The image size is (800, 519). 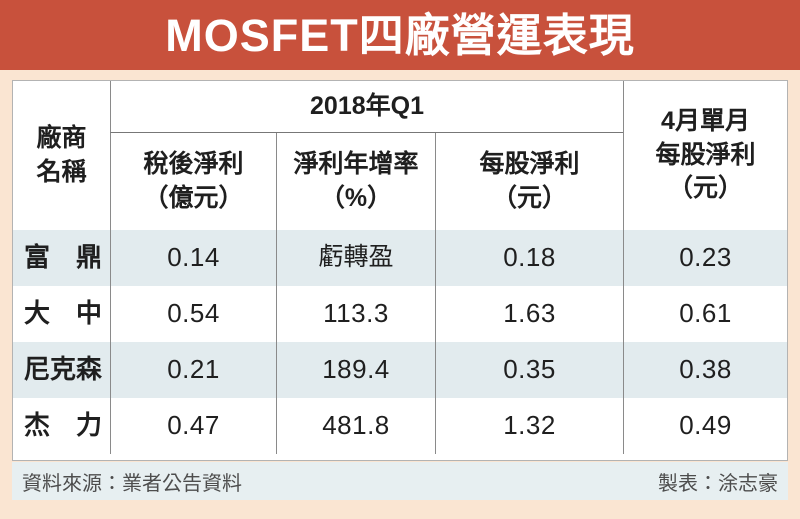 What do you see at coordinates (61, 154) in the screenshot?
I see `corner-header-company: 廠商 名稱` at bounding box center [61, 154].